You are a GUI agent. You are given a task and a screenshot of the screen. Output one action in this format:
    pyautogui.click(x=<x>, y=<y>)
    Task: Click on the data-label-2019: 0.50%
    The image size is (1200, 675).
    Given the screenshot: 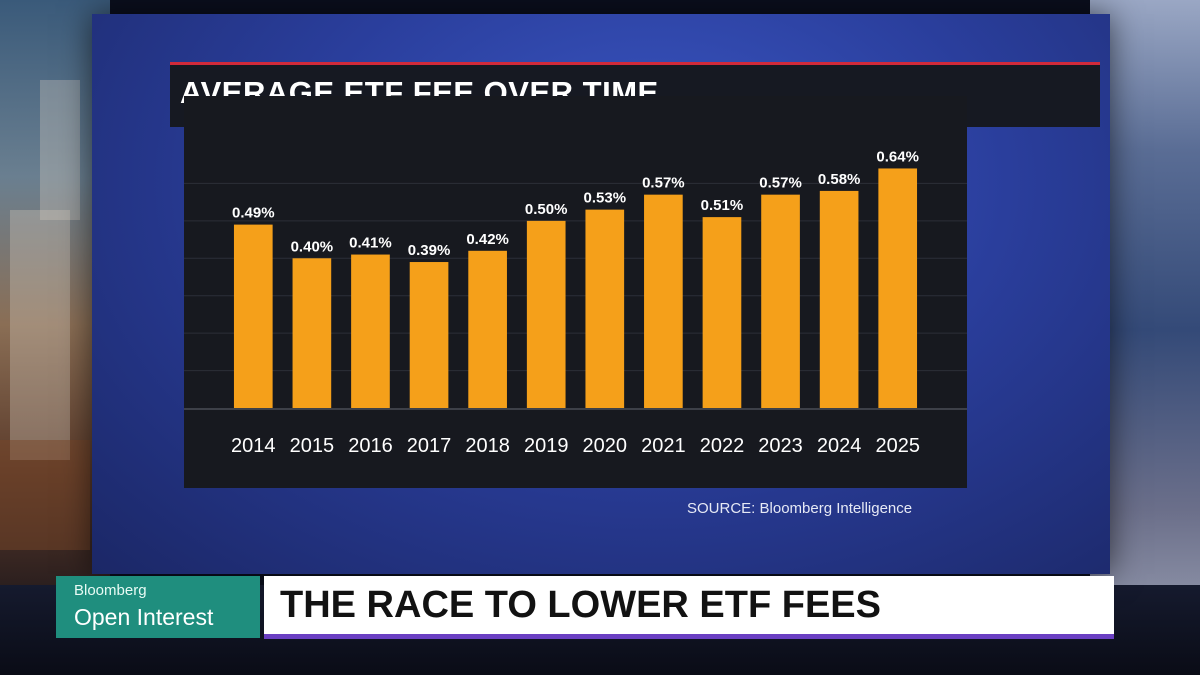 What is the action you would take?
    pyautogui.click(x=546, y=209)
    